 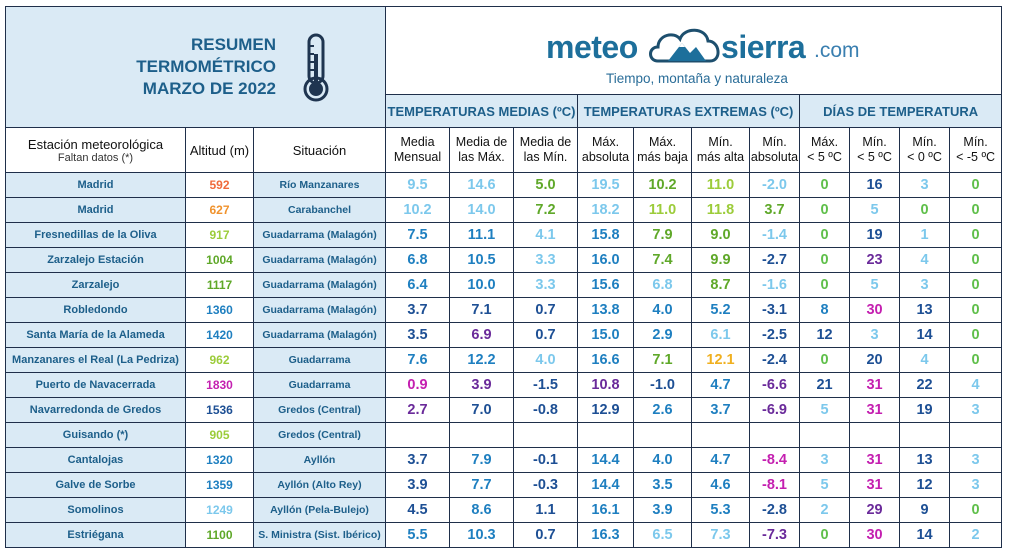 I want to click on value-cell: -2.7, so click(x=775, y=260).